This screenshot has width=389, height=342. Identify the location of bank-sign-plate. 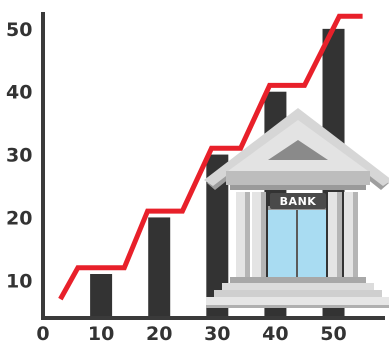
(298, 201).